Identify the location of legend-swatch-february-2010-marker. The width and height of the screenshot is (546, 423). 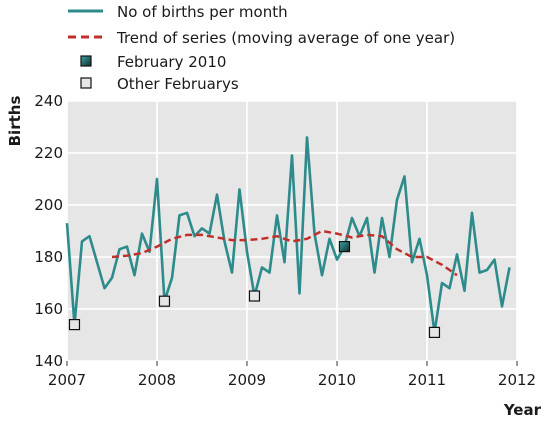
(86, 61).